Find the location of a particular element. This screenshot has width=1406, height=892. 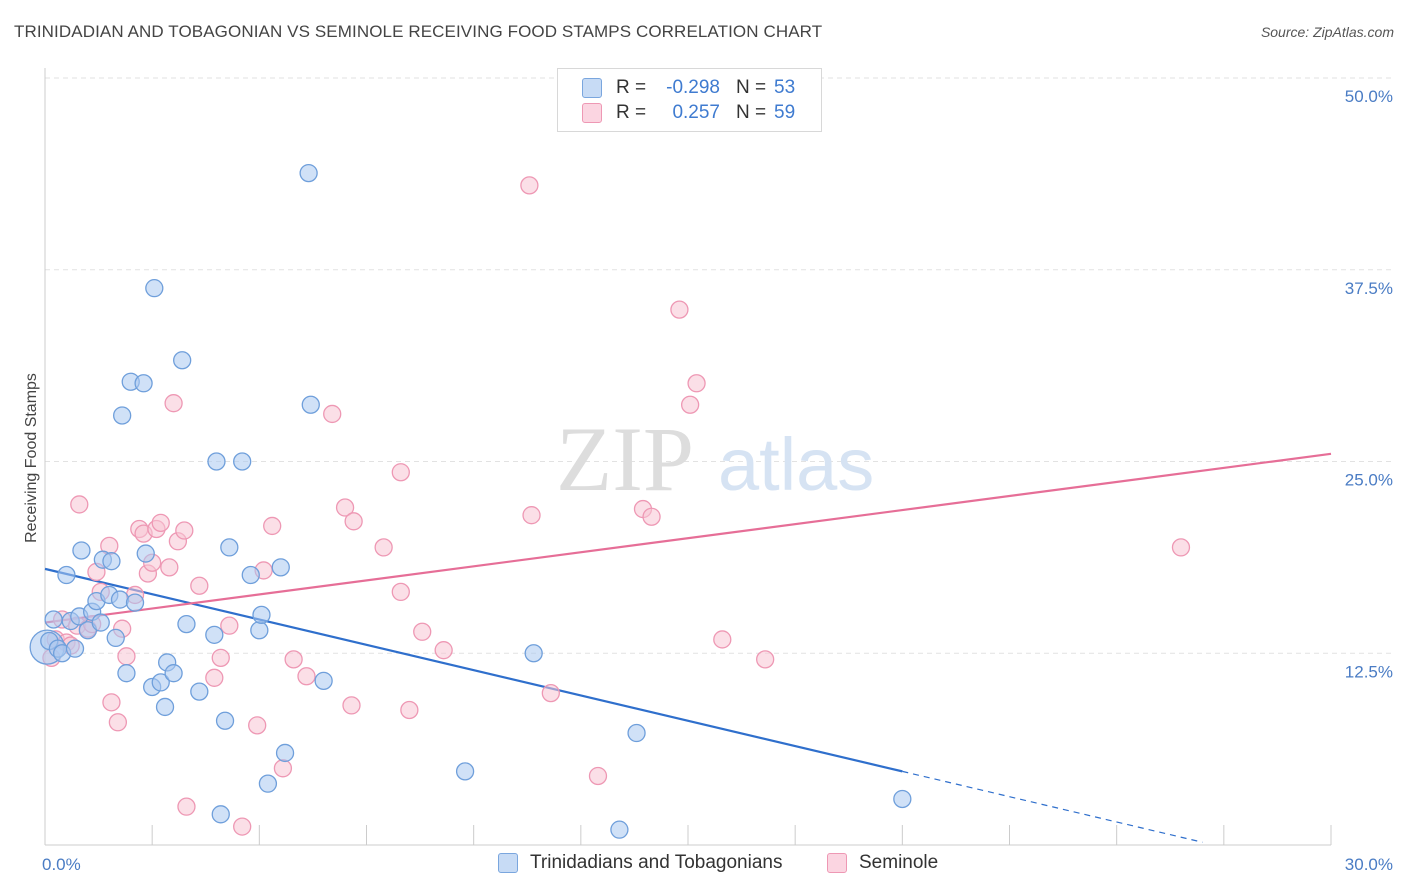

legend-n-value: 59 is located at coordinates (785, 112).